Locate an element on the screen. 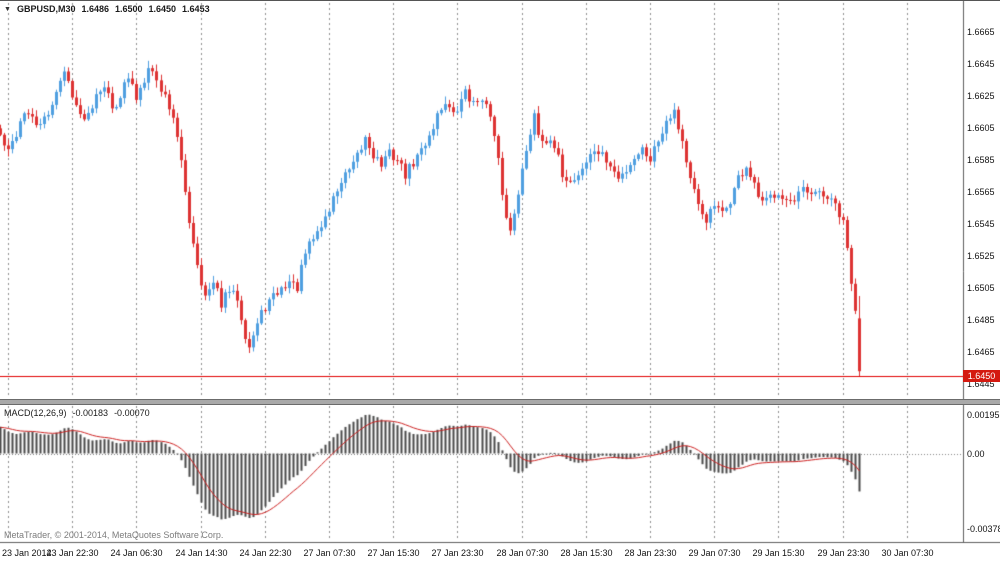 Image resolution: width=1000 pixels, height=562 pixels. macd-axis-label: -0.00378 is located at coordinates (983, 529).